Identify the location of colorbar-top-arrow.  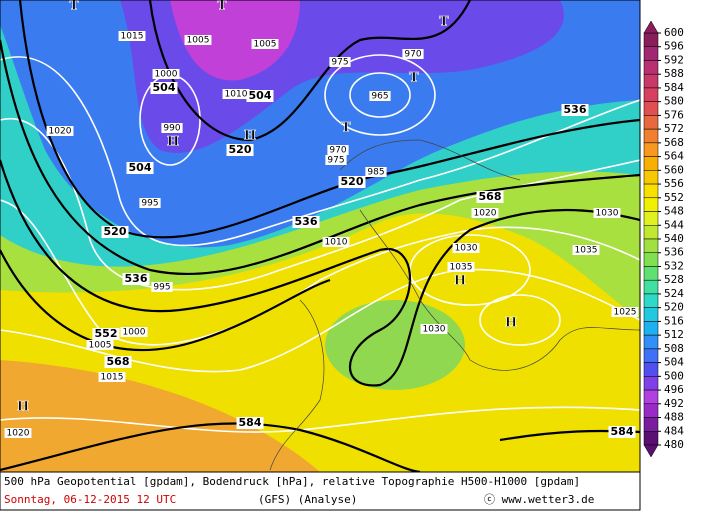
(651, 27).